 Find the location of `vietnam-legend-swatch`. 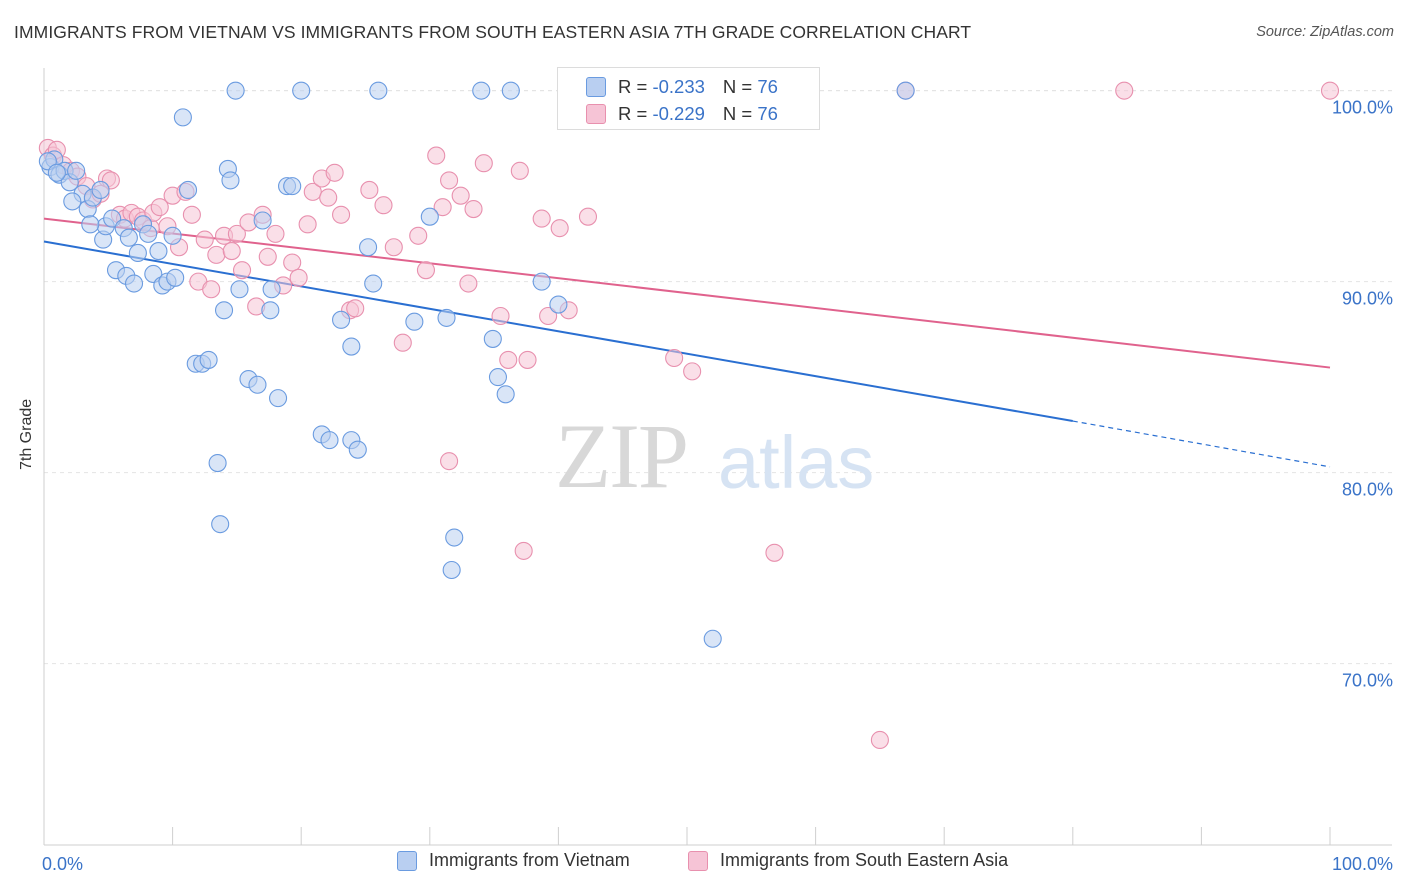

vietnam-legend-swatch is located at coordinates (407, 860).